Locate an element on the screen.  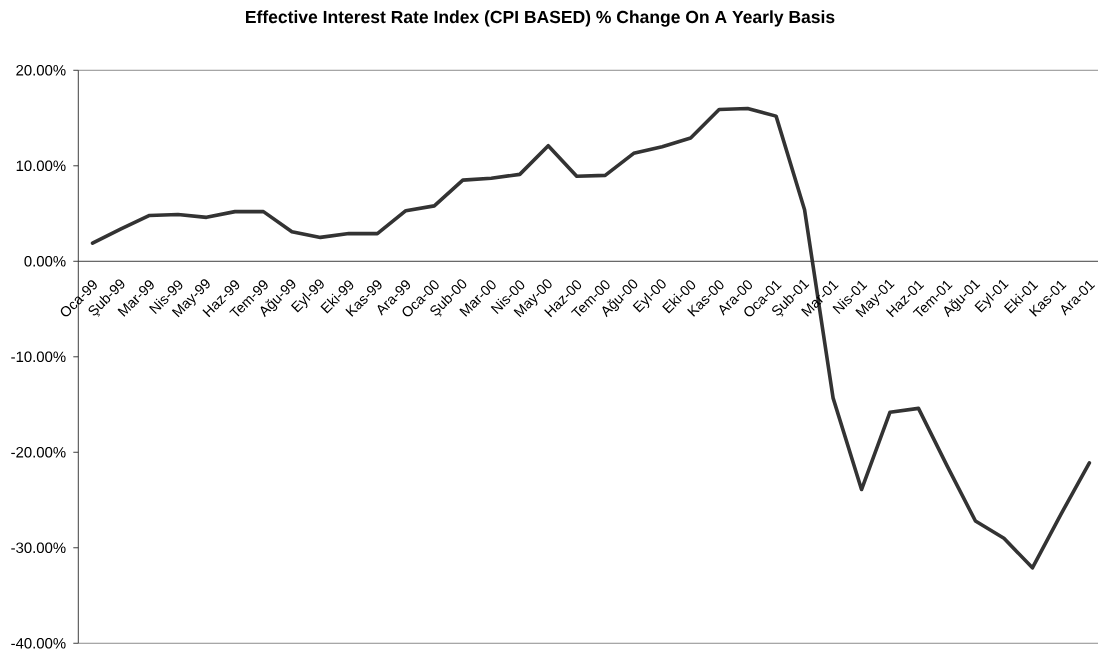
y-tick-label: 10.00% is located at coordinates (41, 166).